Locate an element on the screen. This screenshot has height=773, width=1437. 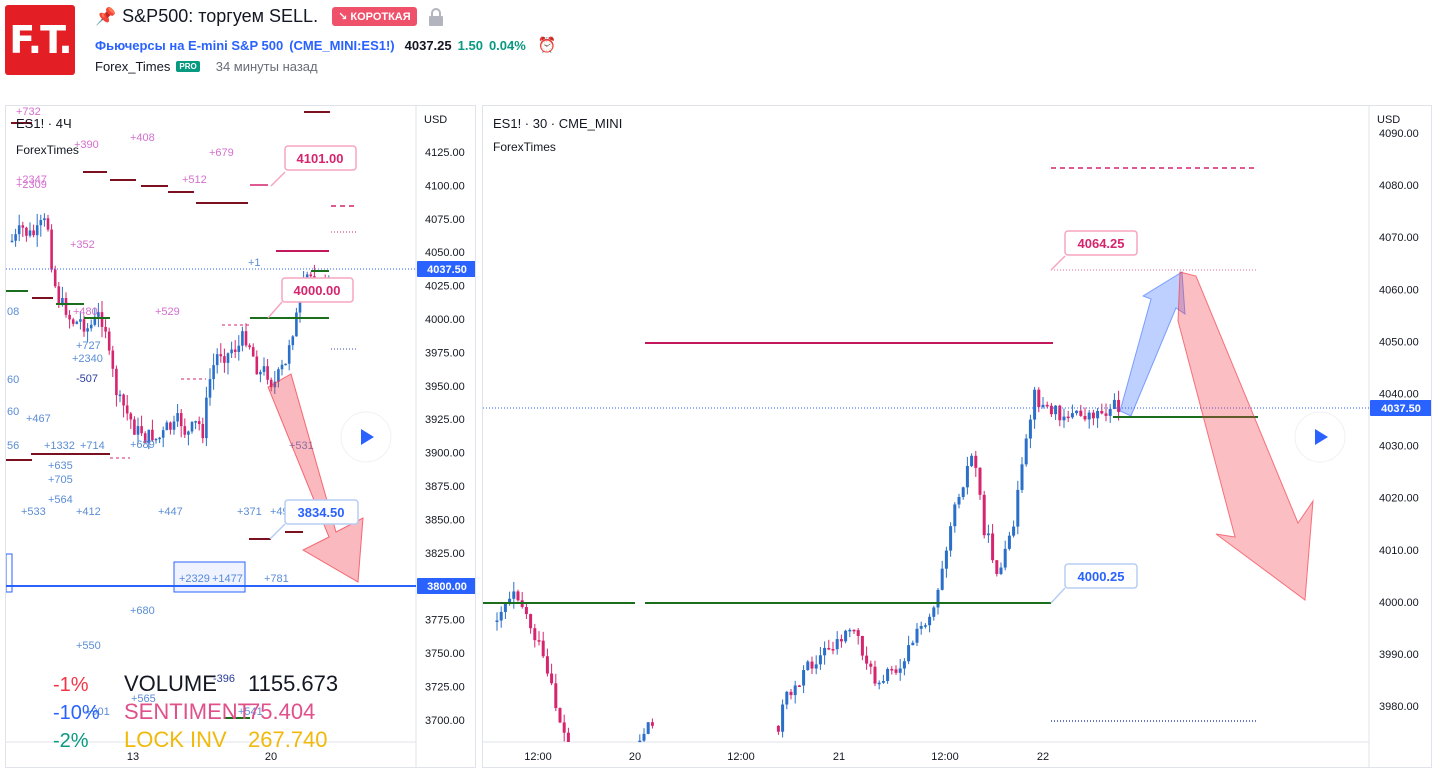
cluster-label: +679 is located at coordinates (221, 153).